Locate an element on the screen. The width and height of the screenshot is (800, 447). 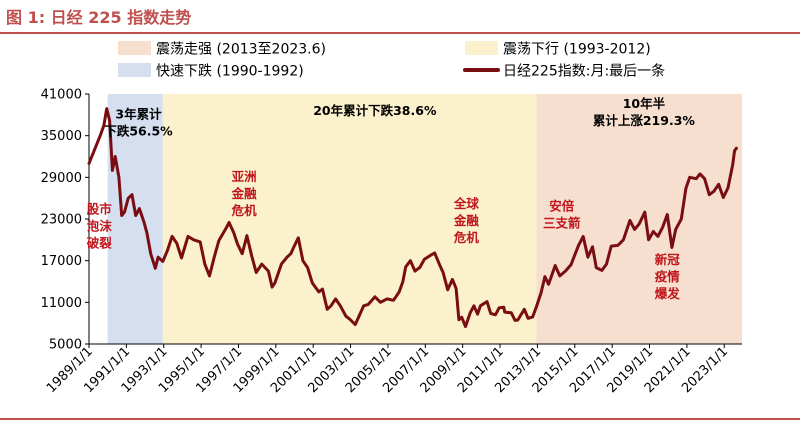
annotation-7-line-2: 爆发 is located at coordinates (668, 293).